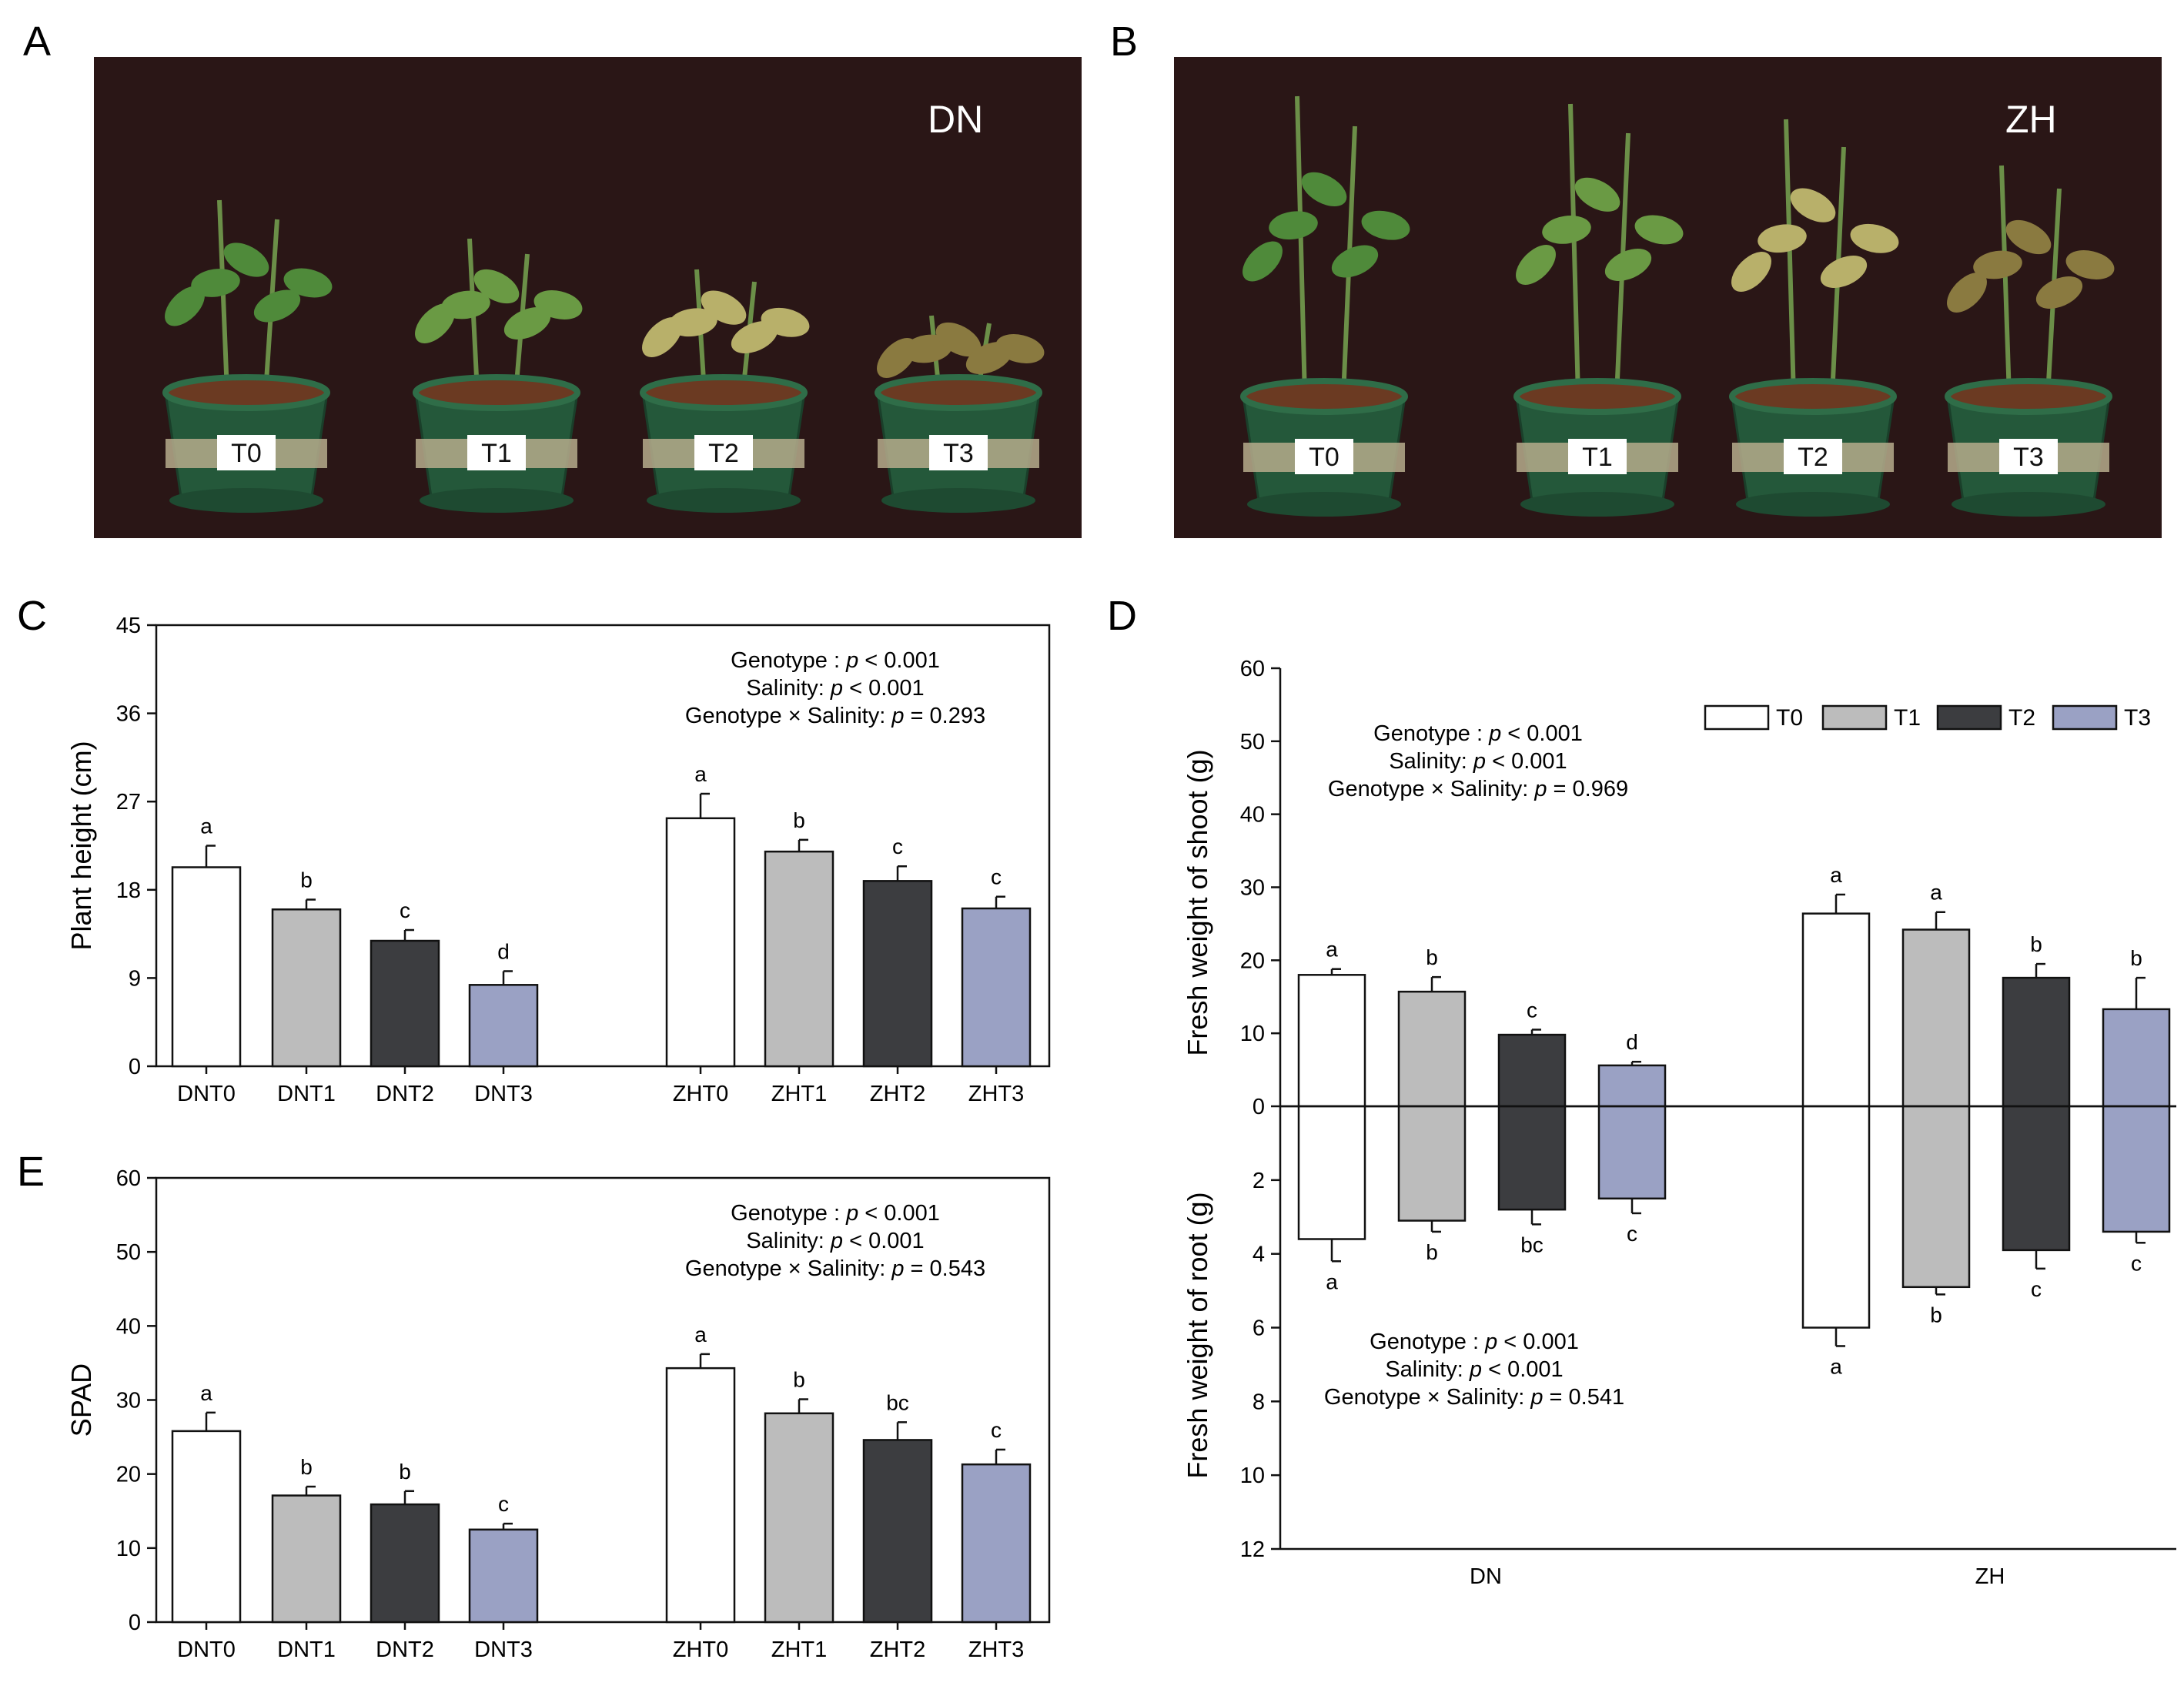 The height and width of the screenshot is (1686, 2184). Describe the element at coordinates (135, 978) in the screenshot. I see `y-tick-label: 9` at that location.